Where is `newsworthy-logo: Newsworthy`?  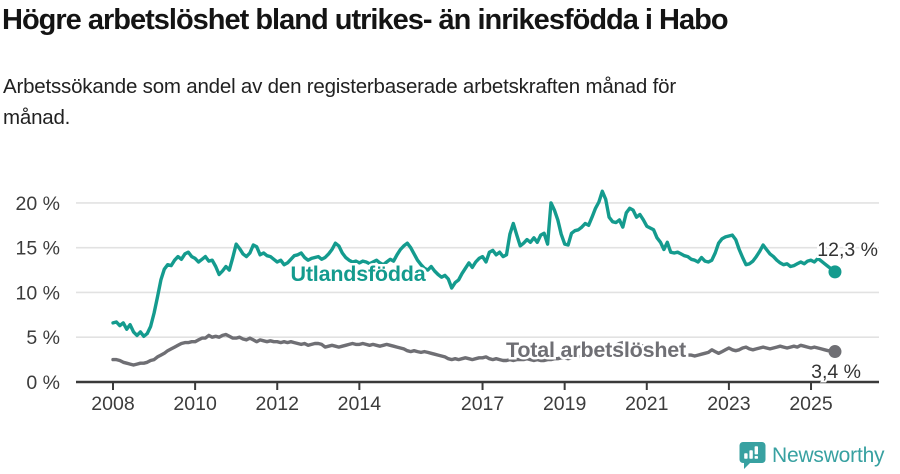 newsworthy-logo: Newsworthy is located at coordinates (812, 455).